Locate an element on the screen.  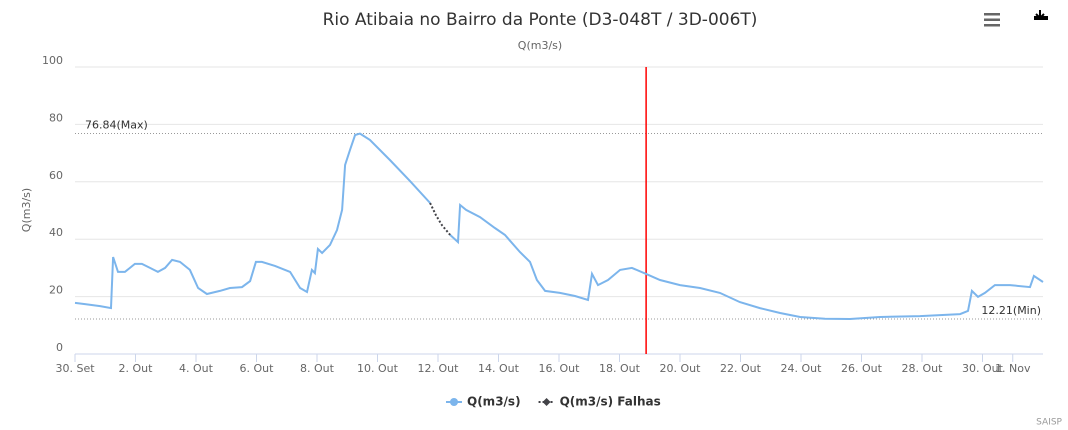
x-tick-label: 6. Out is located at coordinates (257, 368).